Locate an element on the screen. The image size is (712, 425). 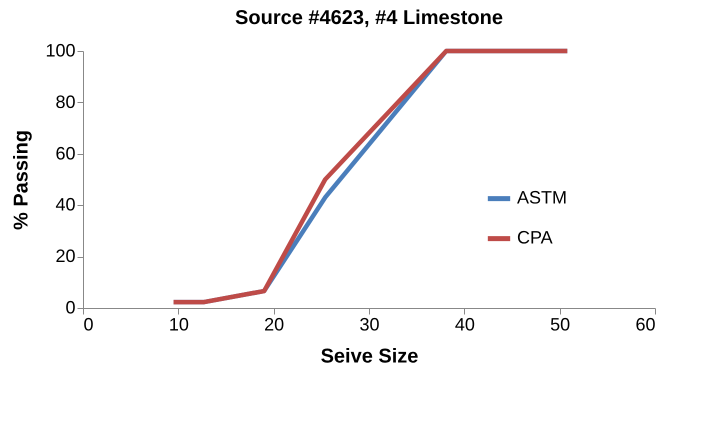
x-tick-label: 10 is located at coordinates (178, 324).